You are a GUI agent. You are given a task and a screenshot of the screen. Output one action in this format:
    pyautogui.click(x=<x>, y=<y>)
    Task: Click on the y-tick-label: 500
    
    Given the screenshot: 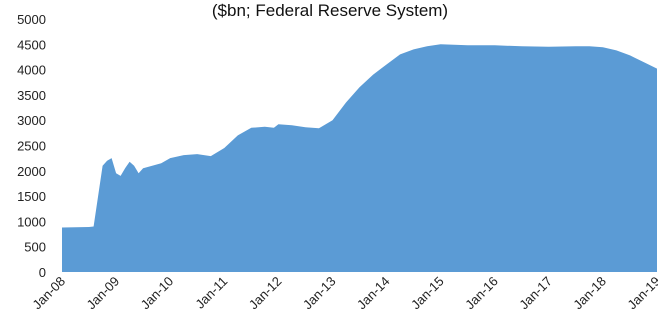 What is the action you would take?
    pyautogui.click(x=35, y=247)
    